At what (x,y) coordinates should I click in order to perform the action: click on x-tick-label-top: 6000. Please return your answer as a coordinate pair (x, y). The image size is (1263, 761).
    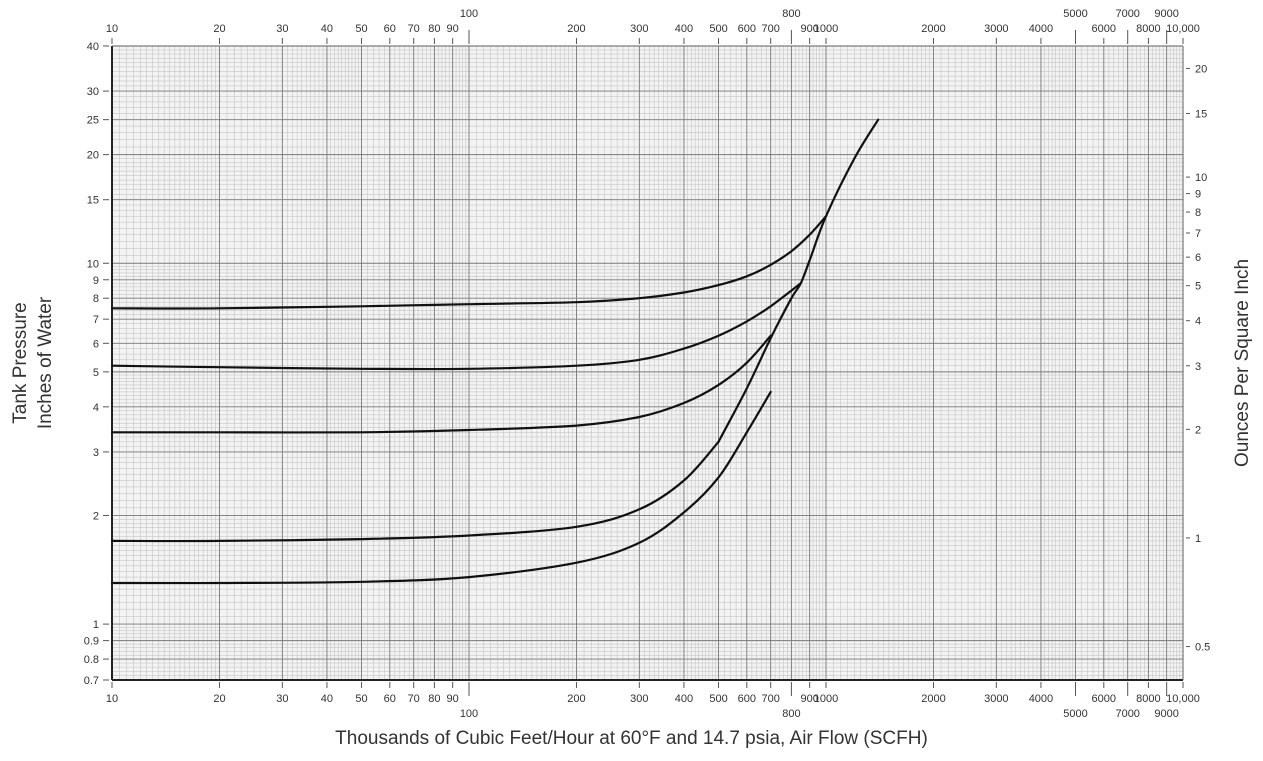
    Looking at the image, I should click on (1104, 29).